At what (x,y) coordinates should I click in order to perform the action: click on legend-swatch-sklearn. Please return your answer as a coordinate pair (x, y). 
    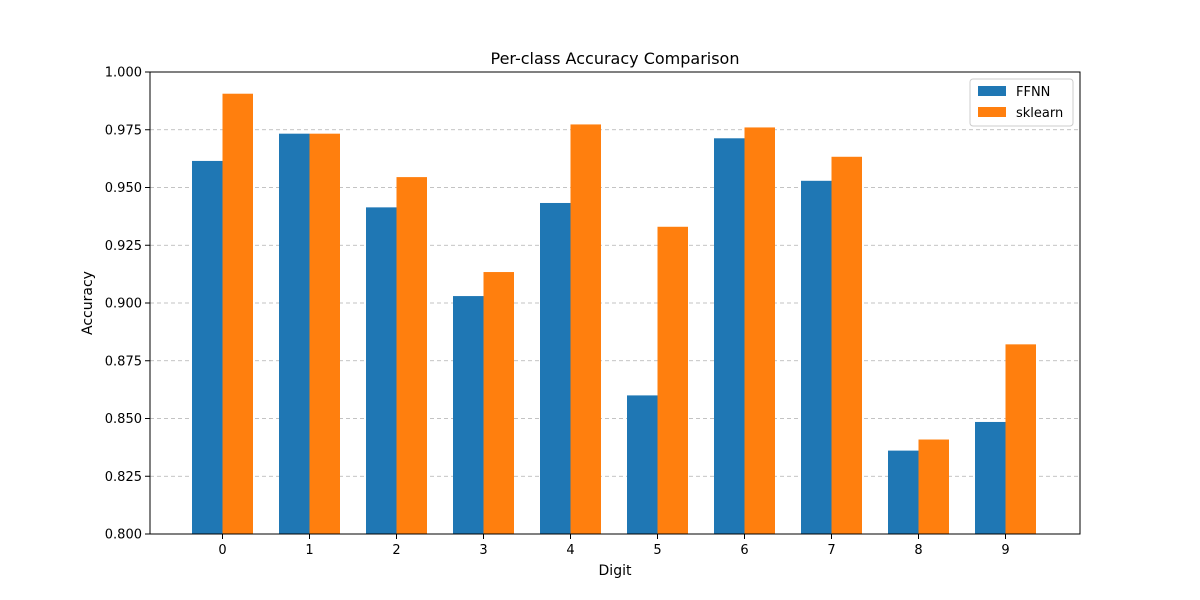
    Looking at the image, I should click on (992, 112).